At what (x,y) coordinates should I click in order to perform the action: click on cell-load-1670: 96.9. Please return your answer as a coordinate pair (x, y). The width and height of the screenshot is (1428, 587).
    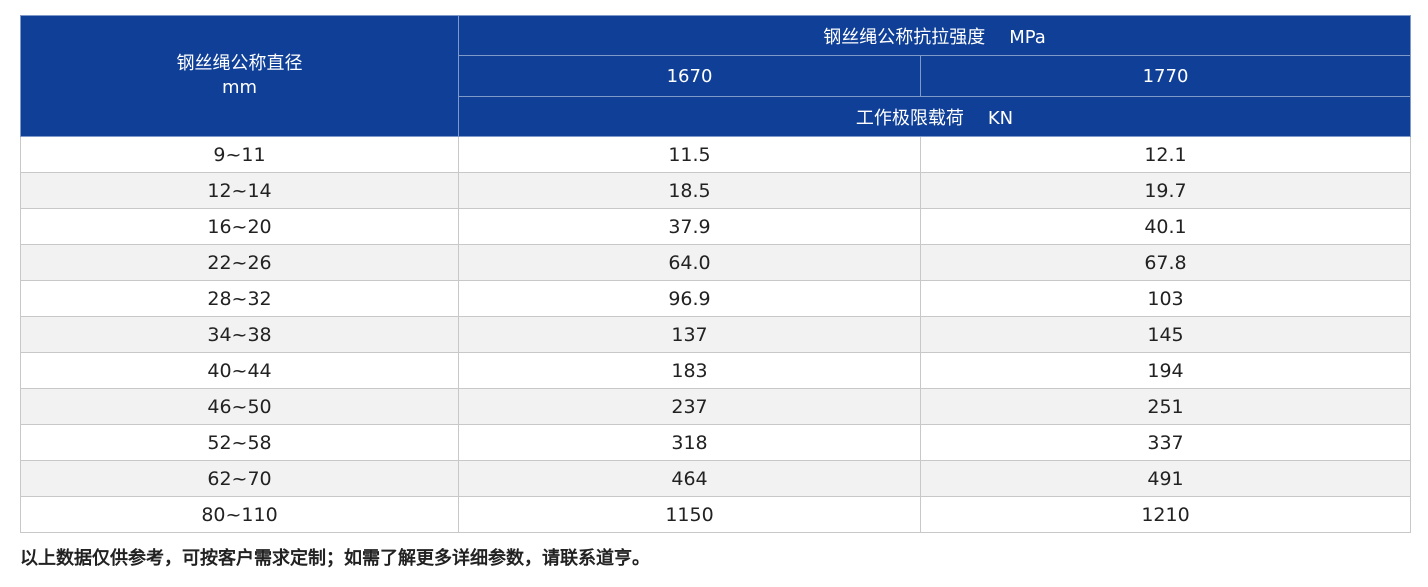
    Looking at the image, I should click on (689, 298).